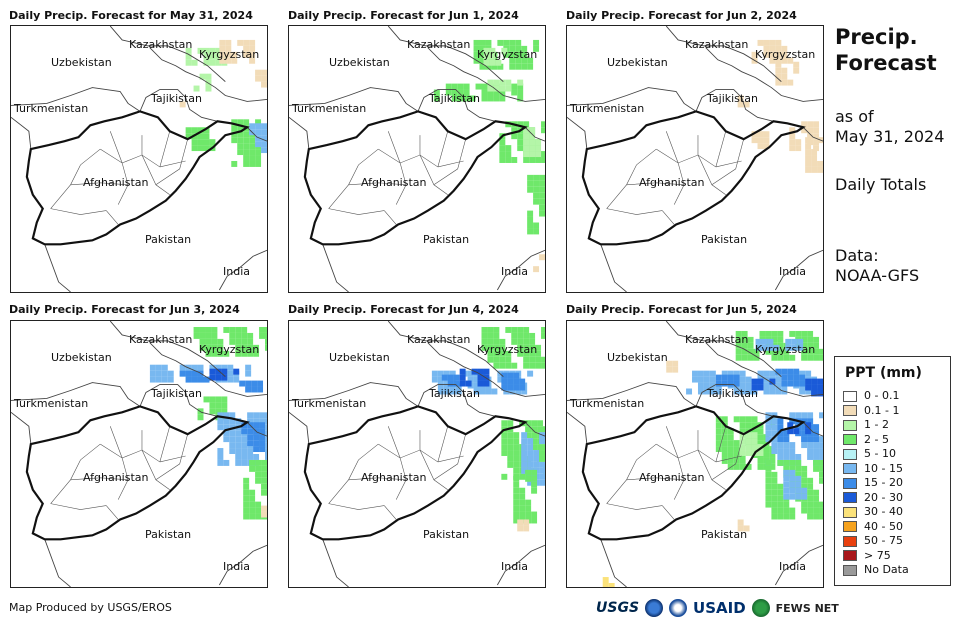  I want to click on map-svg, so click(695, 159).